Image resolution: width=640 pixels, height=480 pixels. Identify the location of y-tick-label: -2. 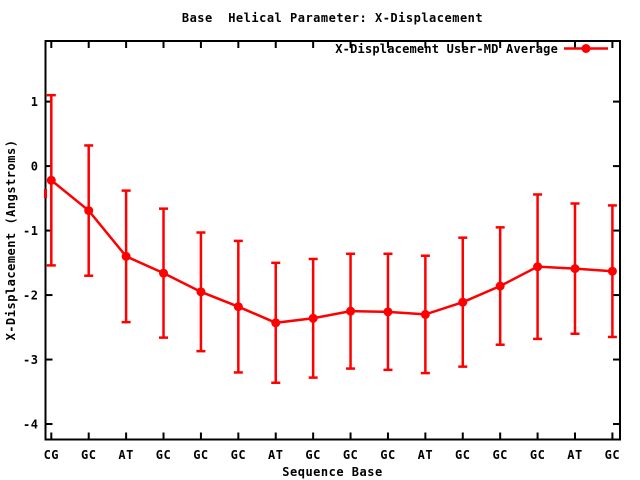
(30, 296).